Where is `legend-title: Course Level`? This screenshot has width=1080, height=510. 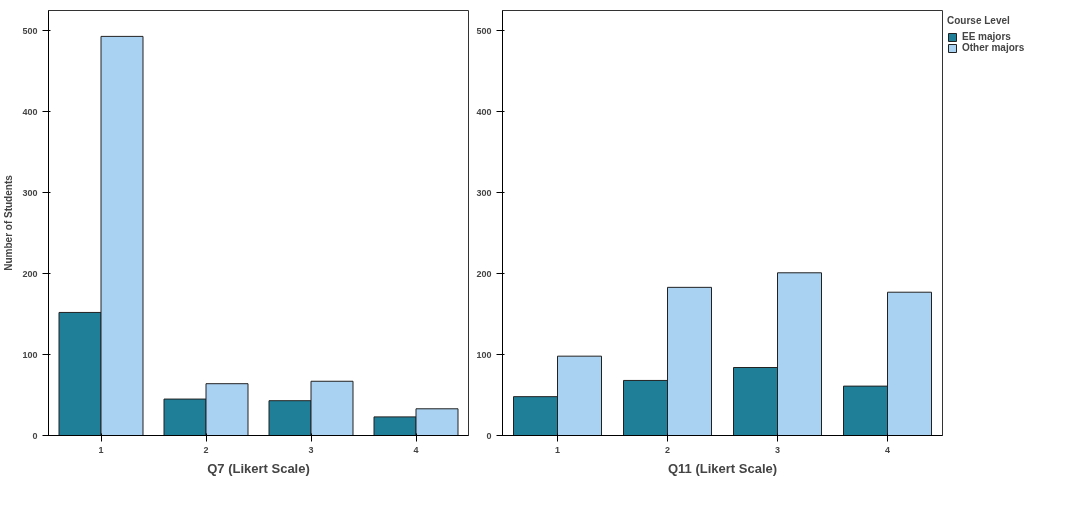
legend-title: Course Level is located at coordinates (979, 20).